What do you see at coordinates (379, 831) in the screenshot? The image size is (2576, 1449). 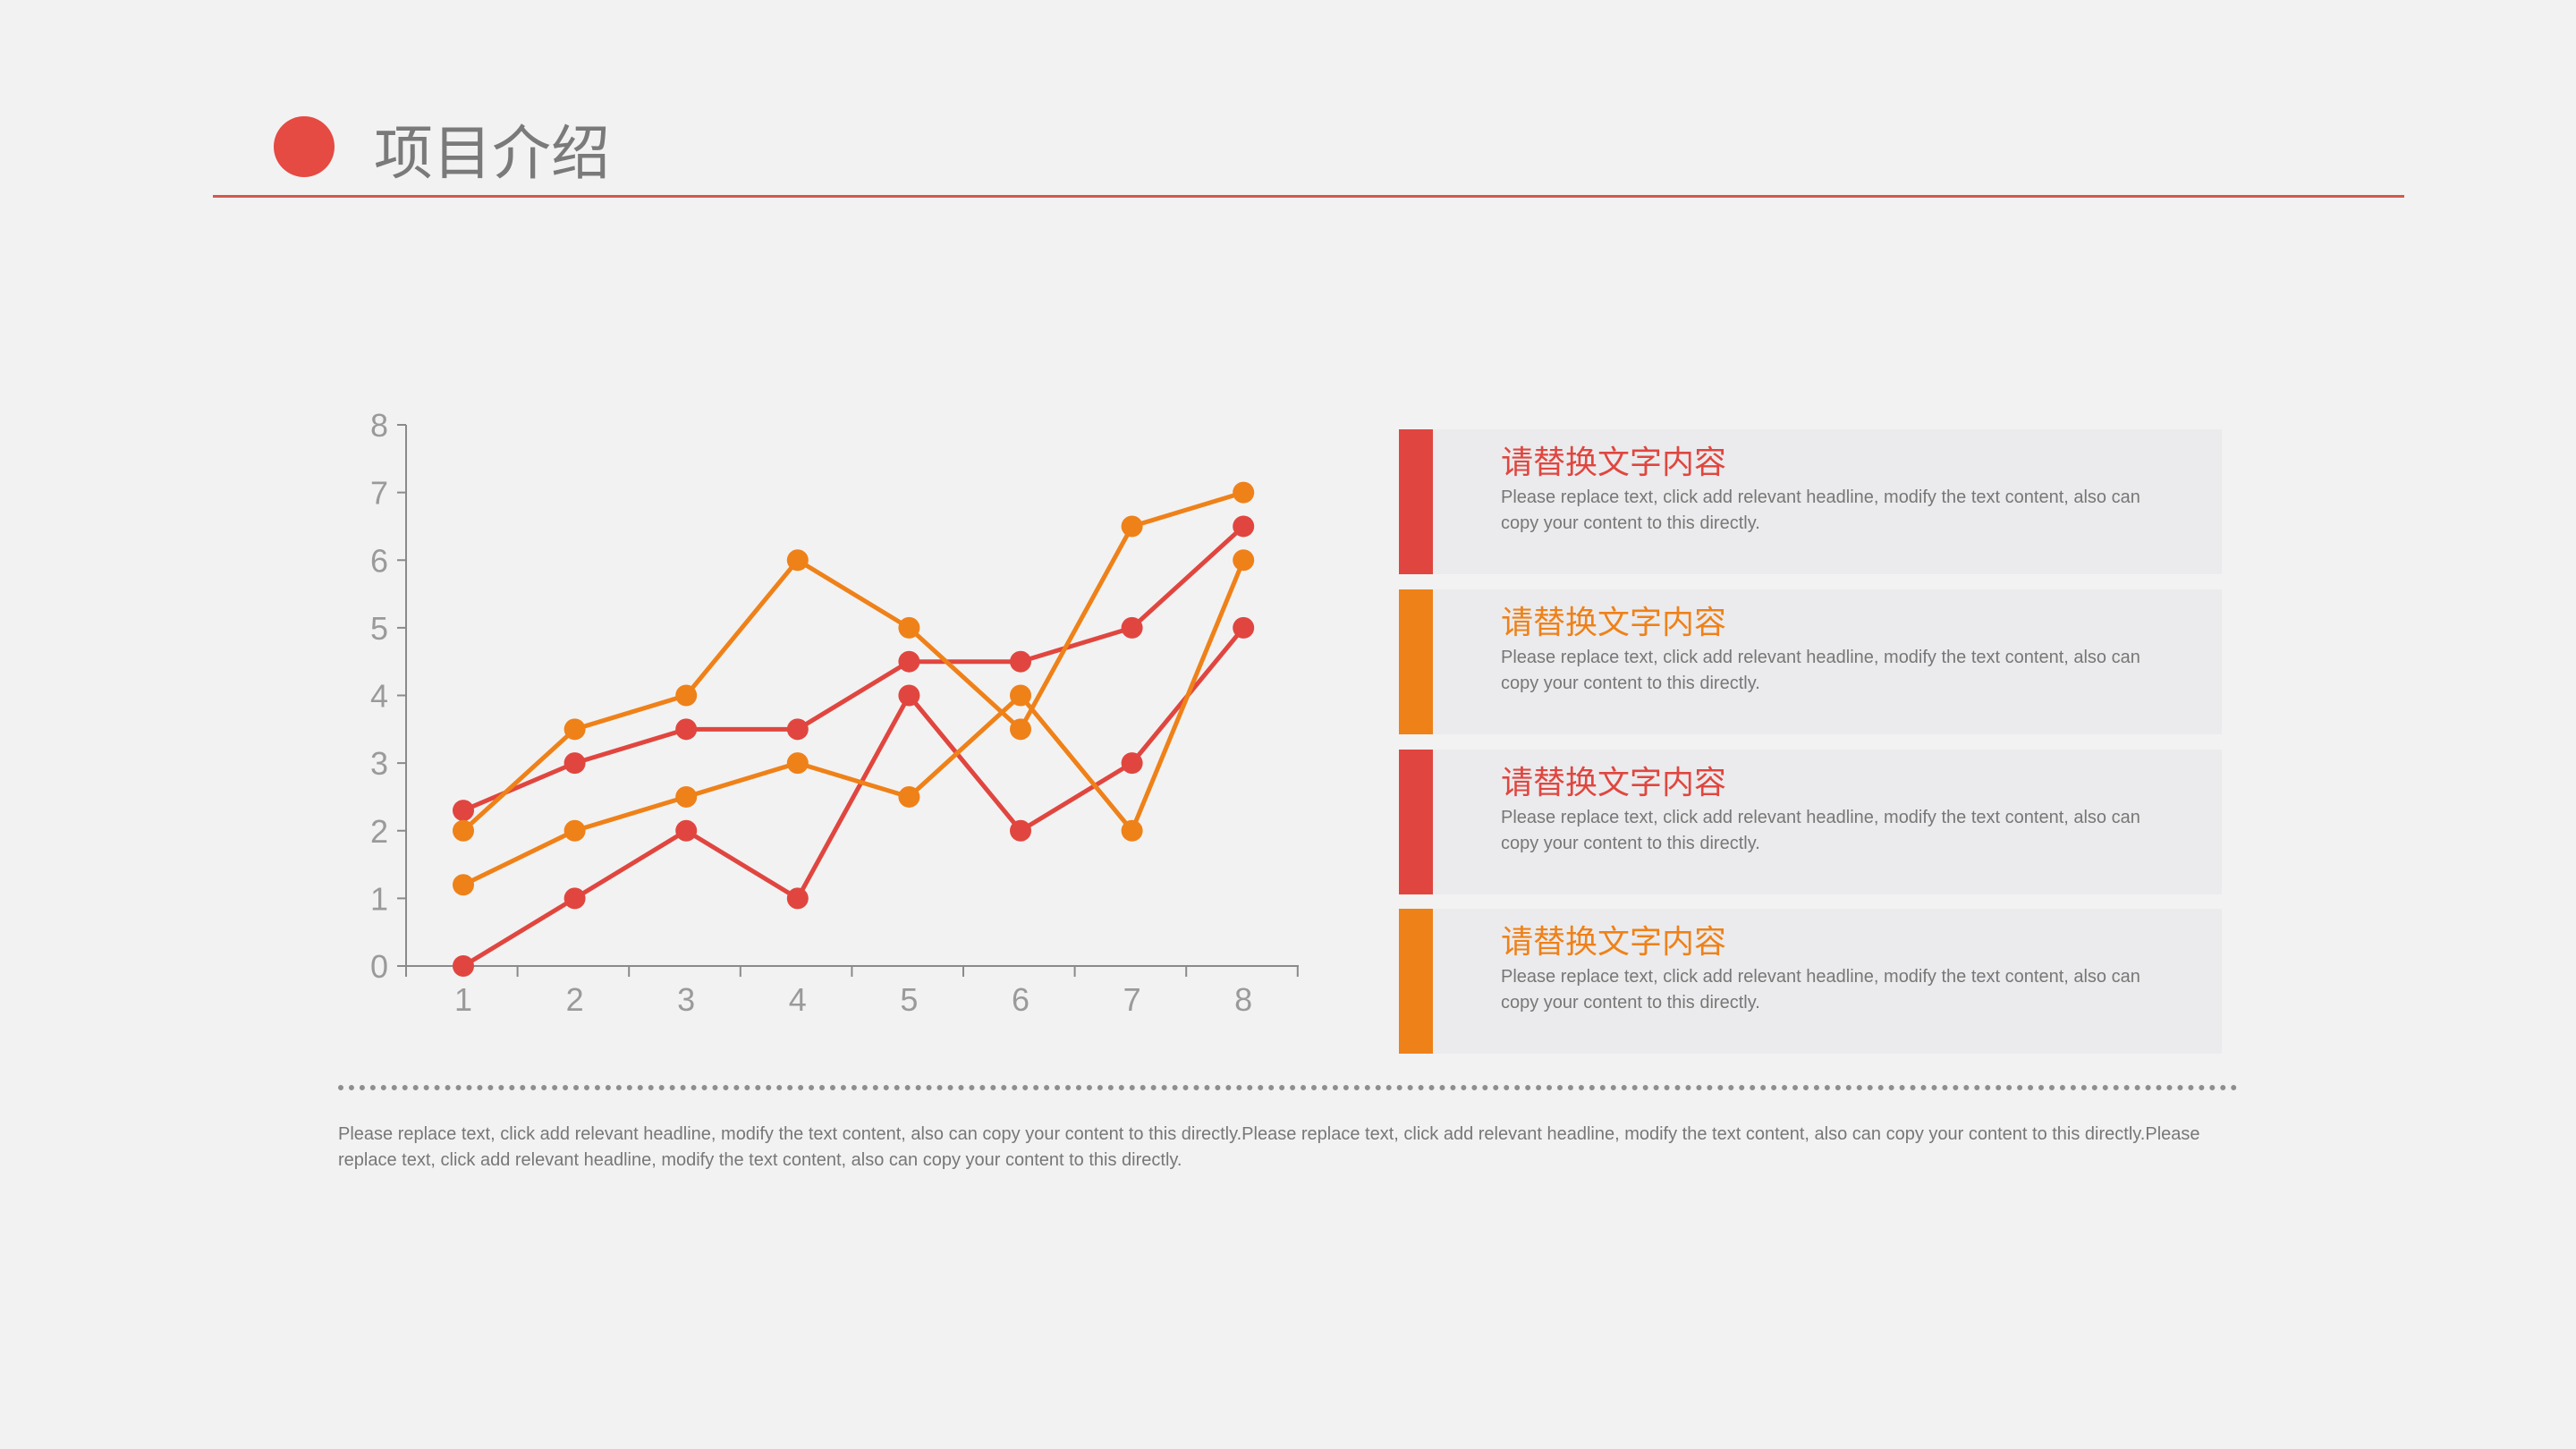 I see `y-tick-label: 2` at bounding box center [379, 831].